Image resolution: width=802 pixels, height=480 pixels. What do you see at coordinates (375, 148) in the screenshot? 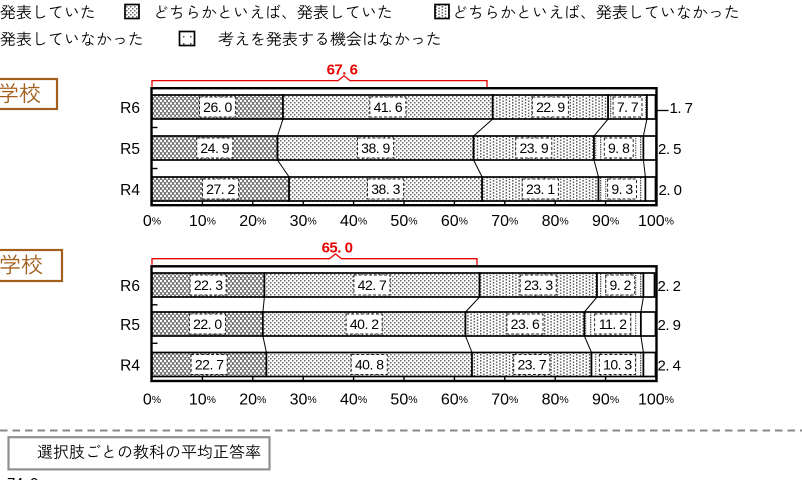
I see `svg-text: 38. 9` at bounding box center [375, 148].